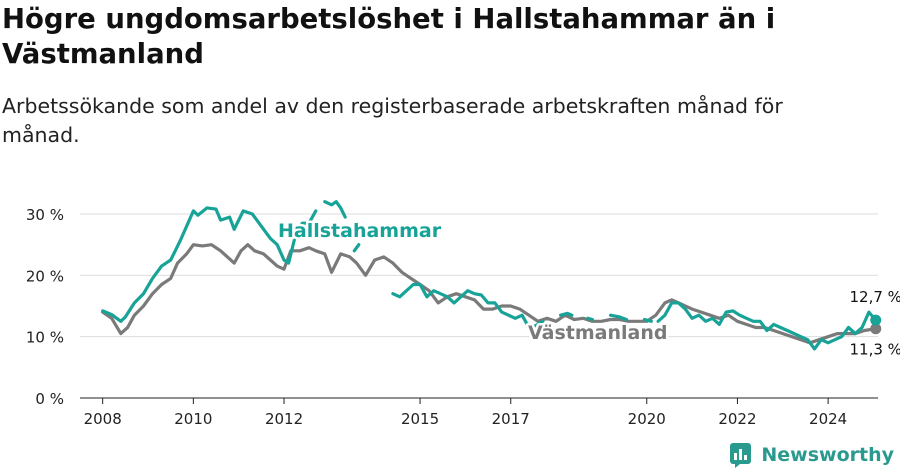  What do you see at coordinates (598, 333) in the screenshot?
I see `series-label-vastmanland: Västmanland` at bounding box center [598, 333].